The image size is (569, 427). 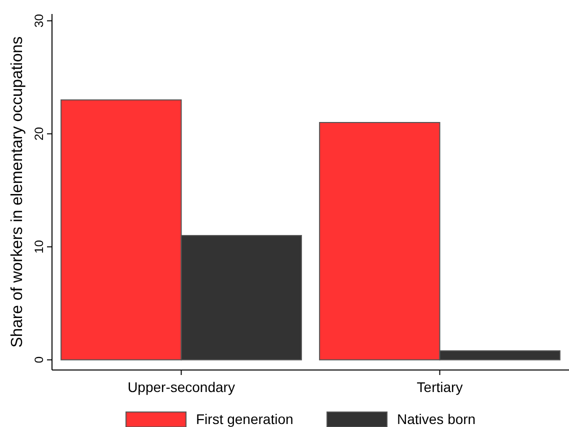 What do you see at coordinates (39, 133) in the screenshot?
I see `y-tick-label: 20` at bounding box center [39, 133].